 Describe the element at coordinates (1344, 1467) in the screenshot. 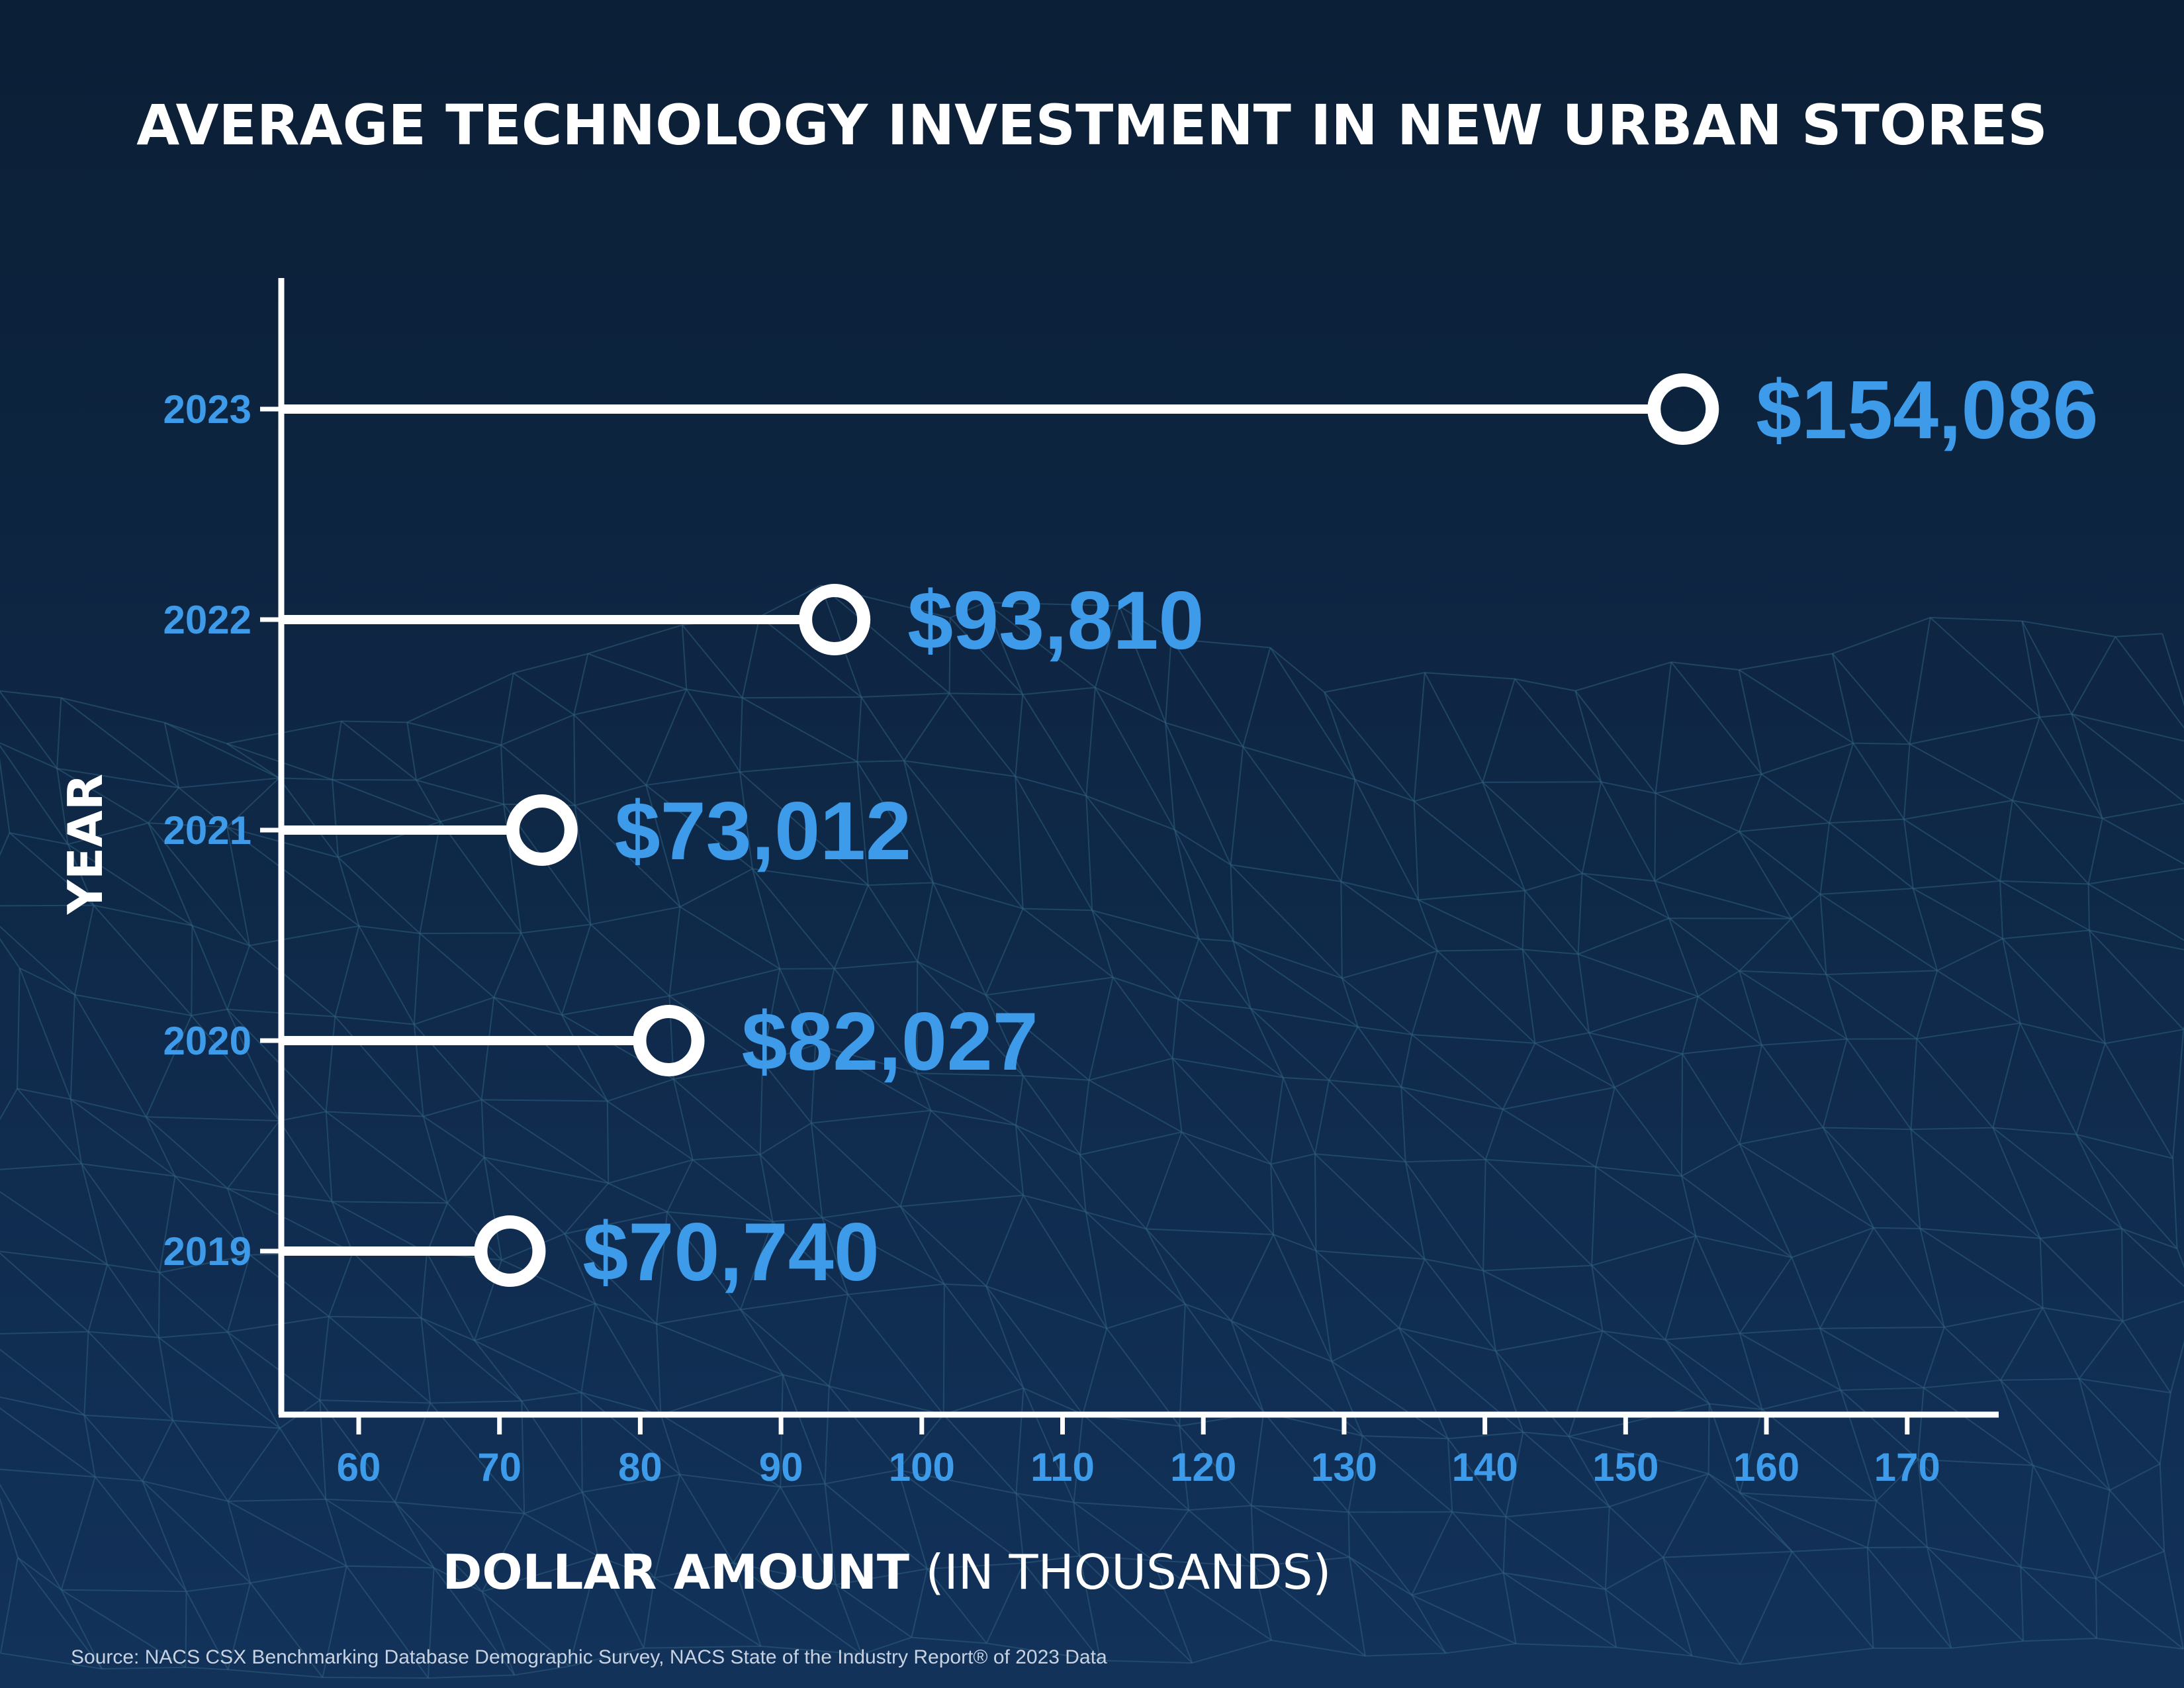

I see `x-tick-label: 130` at that location.